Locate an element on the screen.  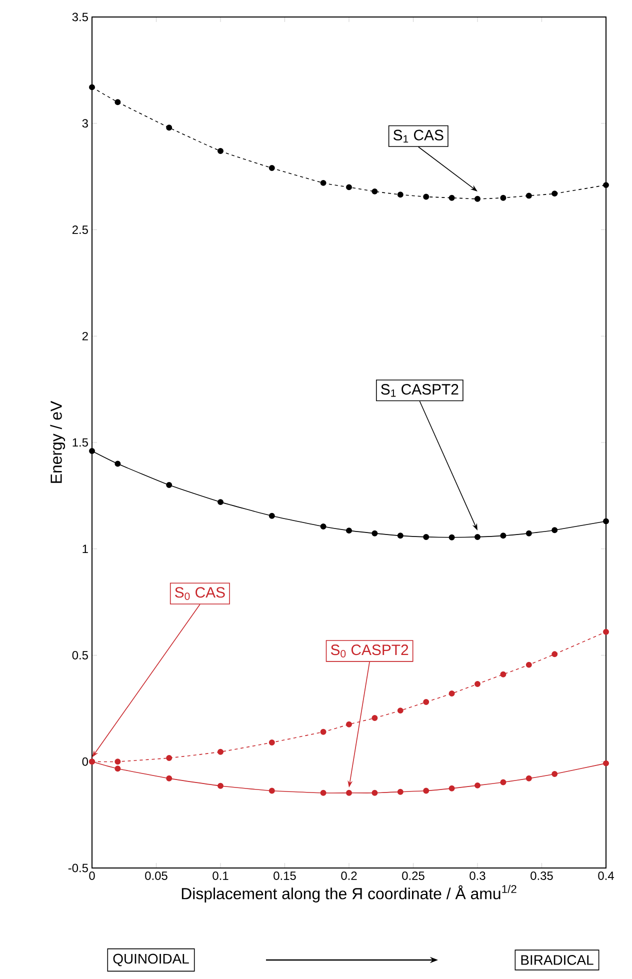
y-tick-label: -0.5 is located at coordinates (78, 868).